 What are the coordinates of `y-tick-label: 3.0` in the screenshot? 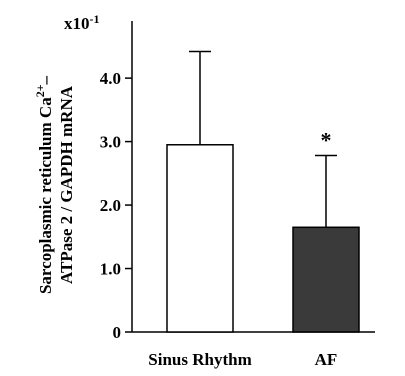 It's located at (110, 142).